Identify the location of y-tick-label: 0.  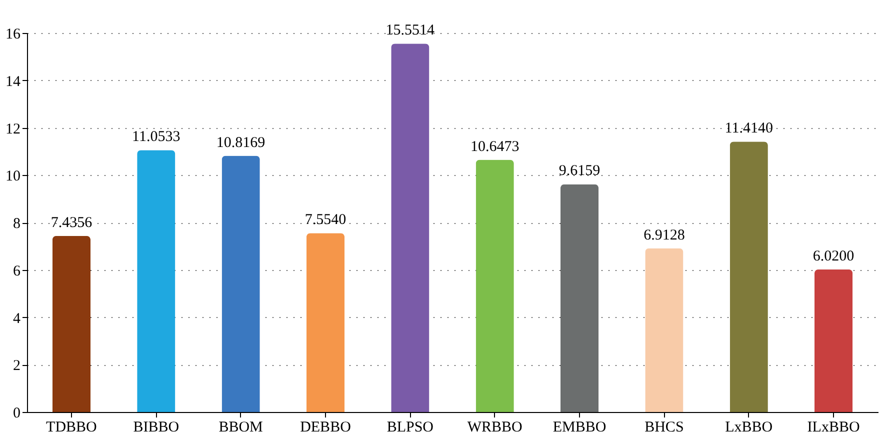
(16, 414).